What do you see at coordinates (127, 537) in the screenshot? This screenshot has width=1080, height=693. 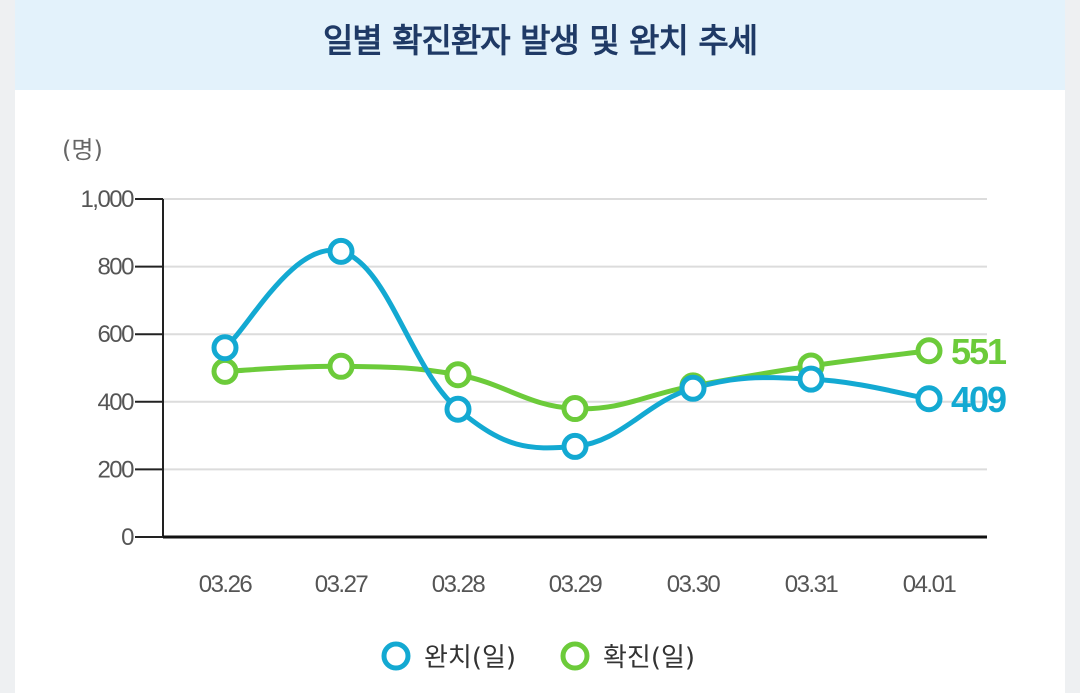 I see `y-tick-label: 0` at bounding box center [127, 537].